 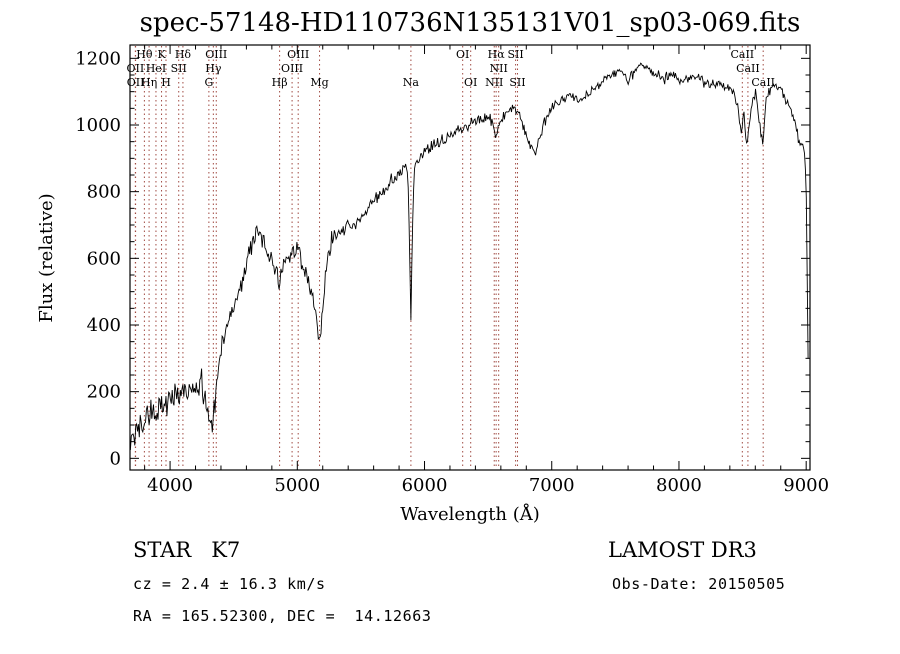 I want to click on line-label: Hα, so click(x=497, y=54).